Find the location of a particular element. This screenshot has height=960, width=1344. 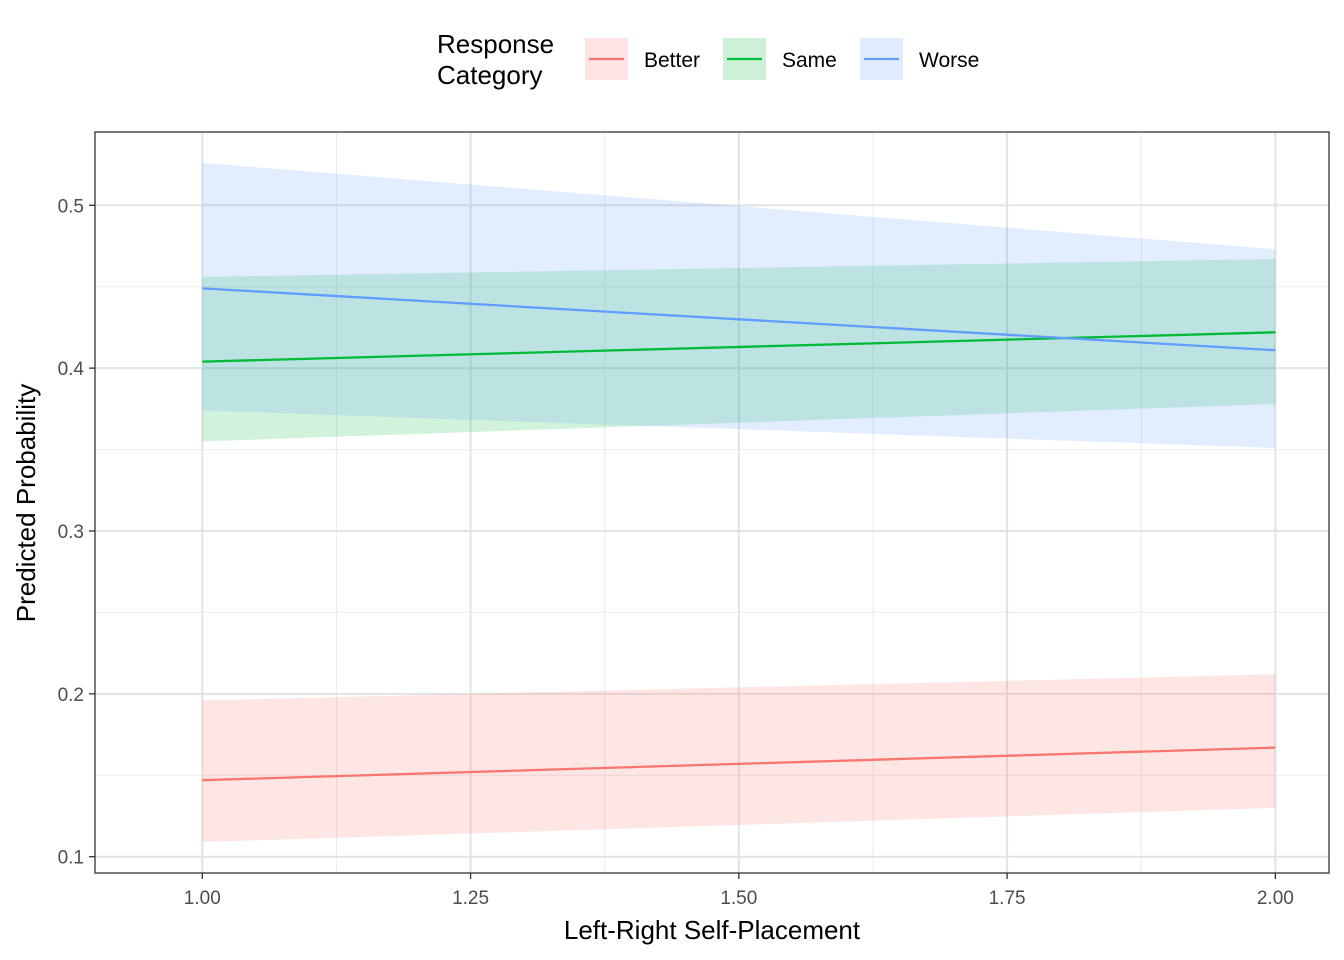

y-tick-label: 0.1 is located at coordinates (71, 858).